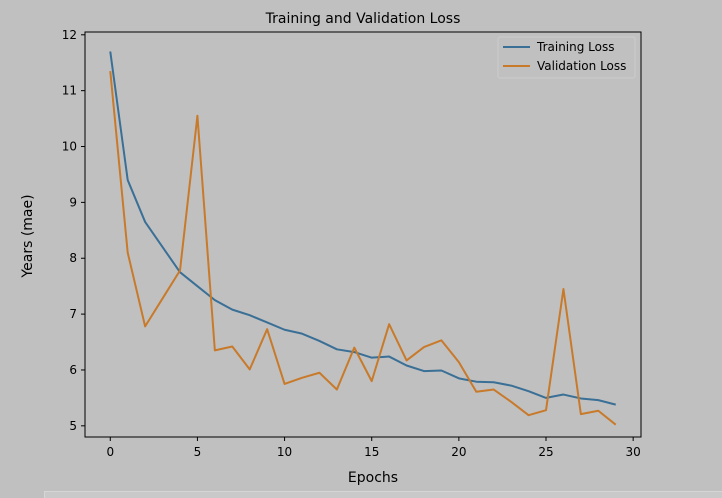 The height and width of the screenshot is (498, 722). Describe the element at coordinates (69, 35) in the screenshot. I see `y-tick-label: 12` at that location.